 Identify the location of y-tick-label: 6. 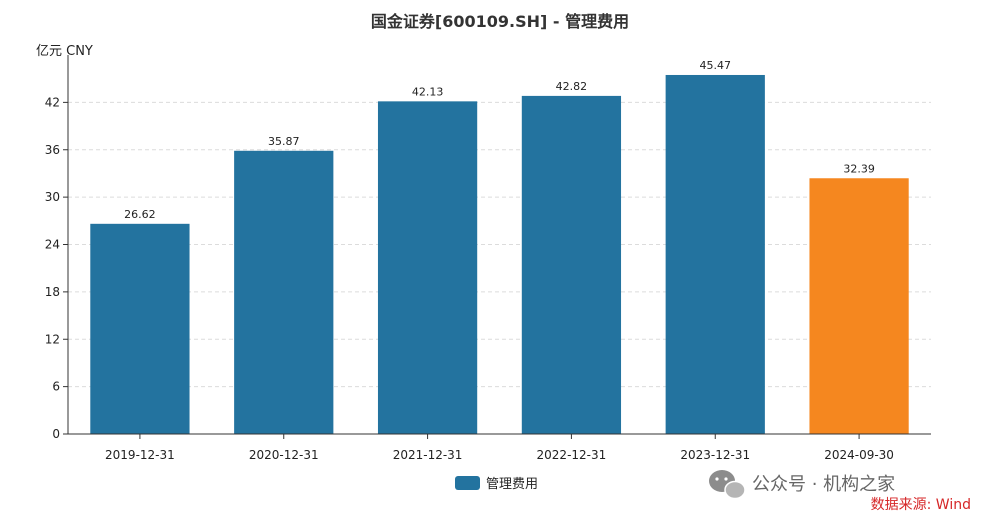
(56, 387).